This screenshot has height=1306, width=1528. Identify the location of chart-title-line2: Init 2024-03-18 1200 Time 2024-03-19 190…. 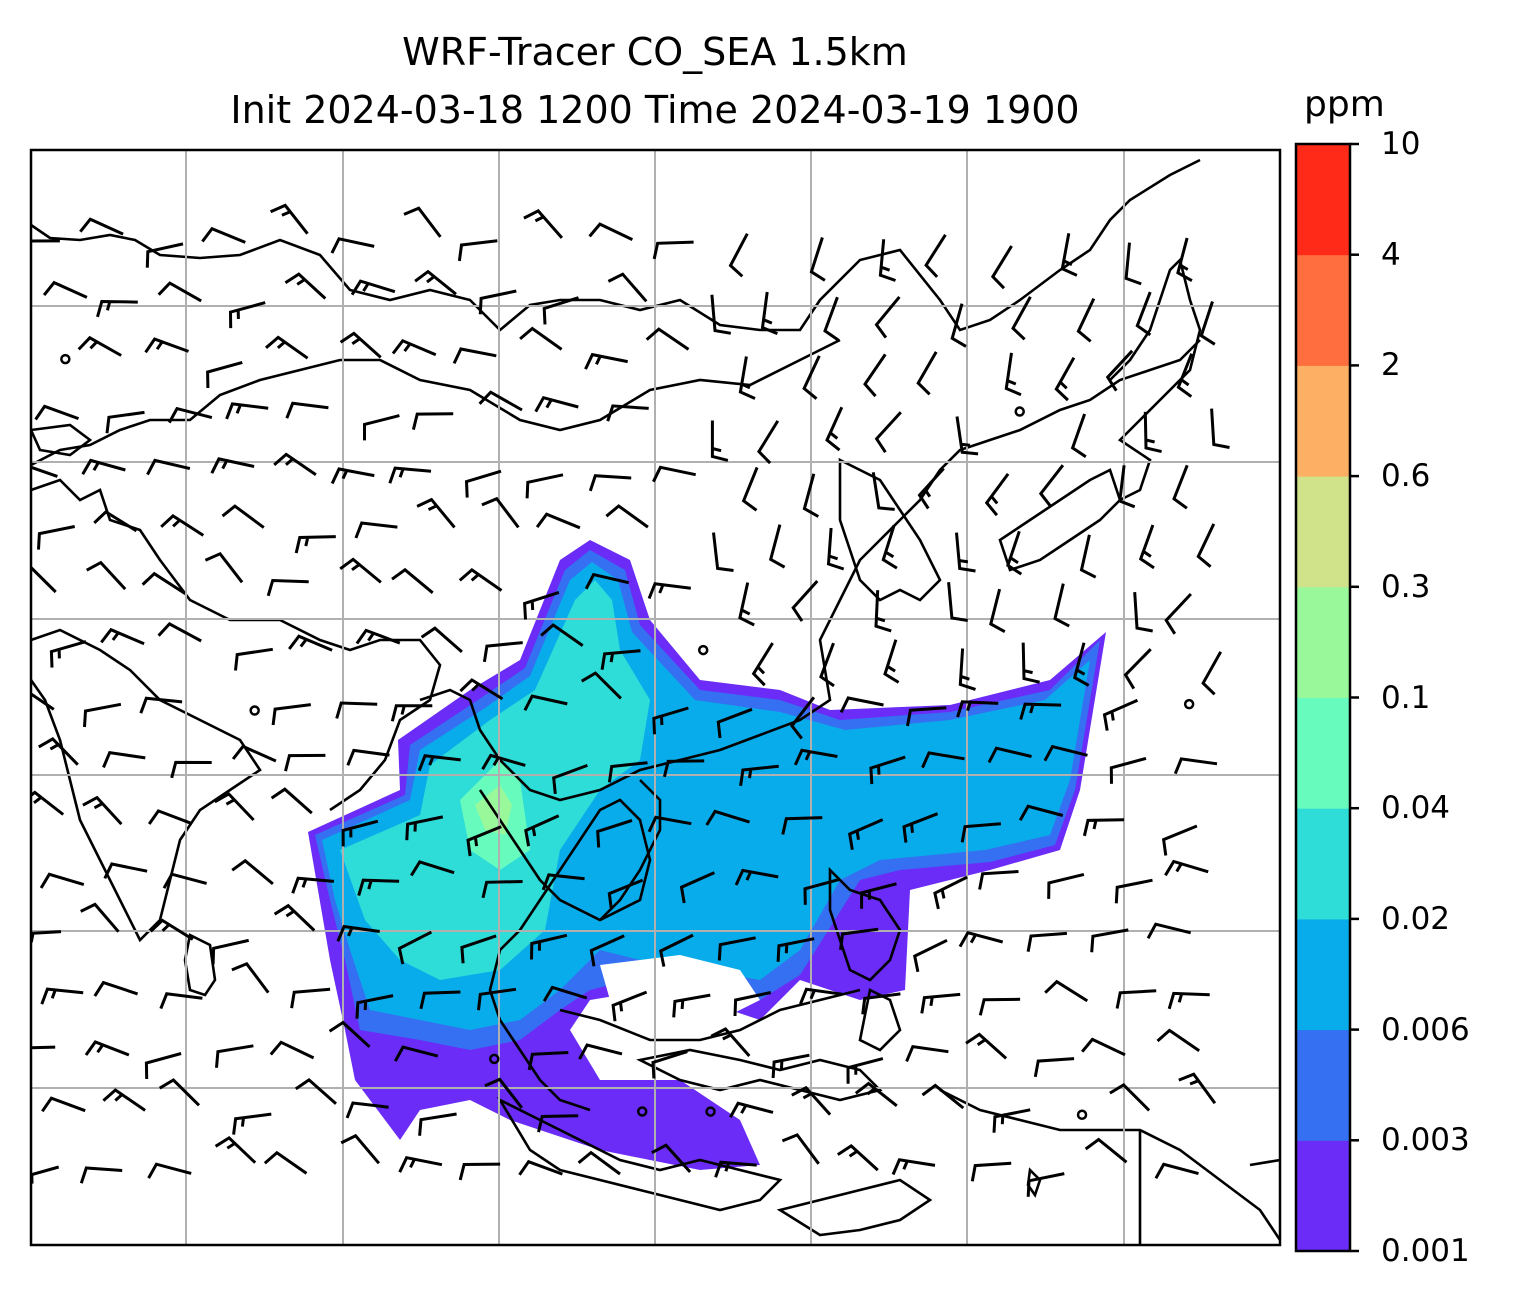
(655, 110).